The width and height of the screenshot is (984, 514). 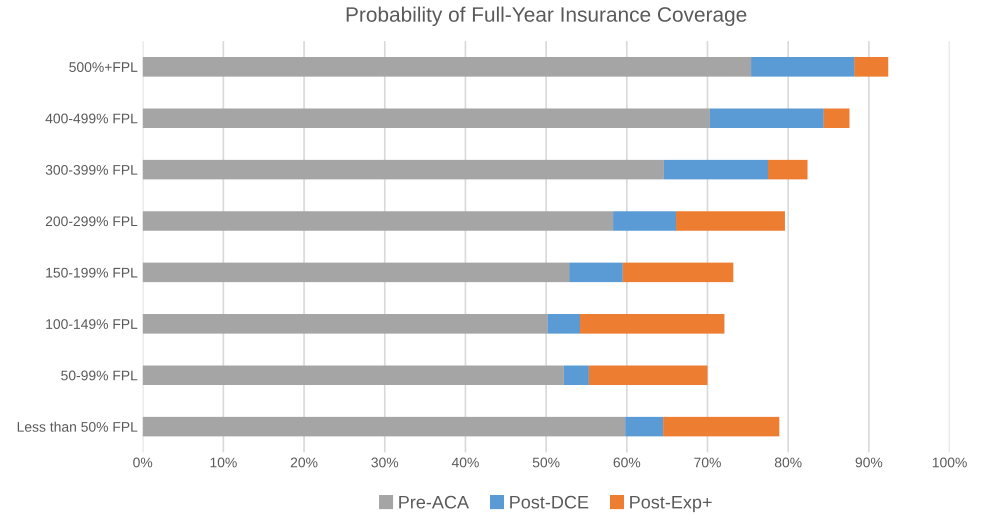 What do you see at coordinates (103, 67) in the screenshot?
I see `y-tick-label: 500%+FPL` at bounding box center [103, 67].